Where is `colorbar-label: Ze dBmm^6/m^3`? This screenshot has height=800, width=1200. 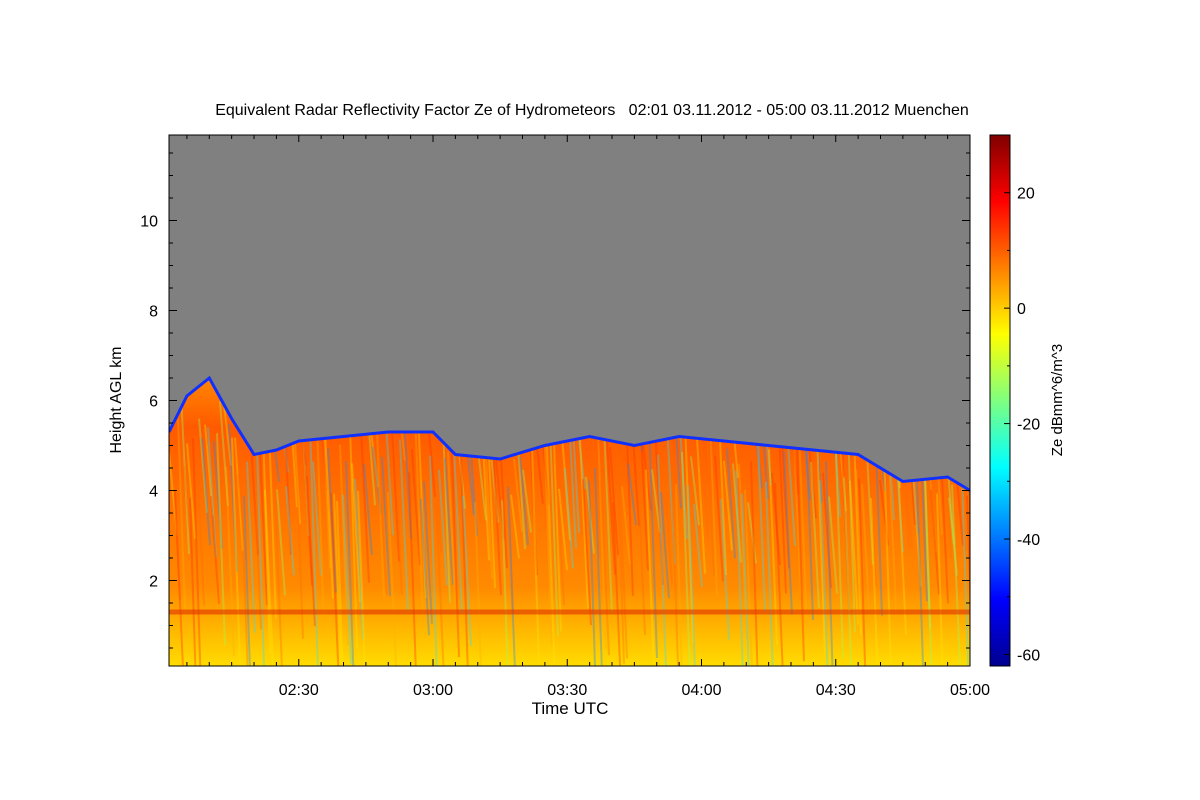
colorbar-label: Ze dBmm^6/m^3 is located at coordinates (1057, 400).